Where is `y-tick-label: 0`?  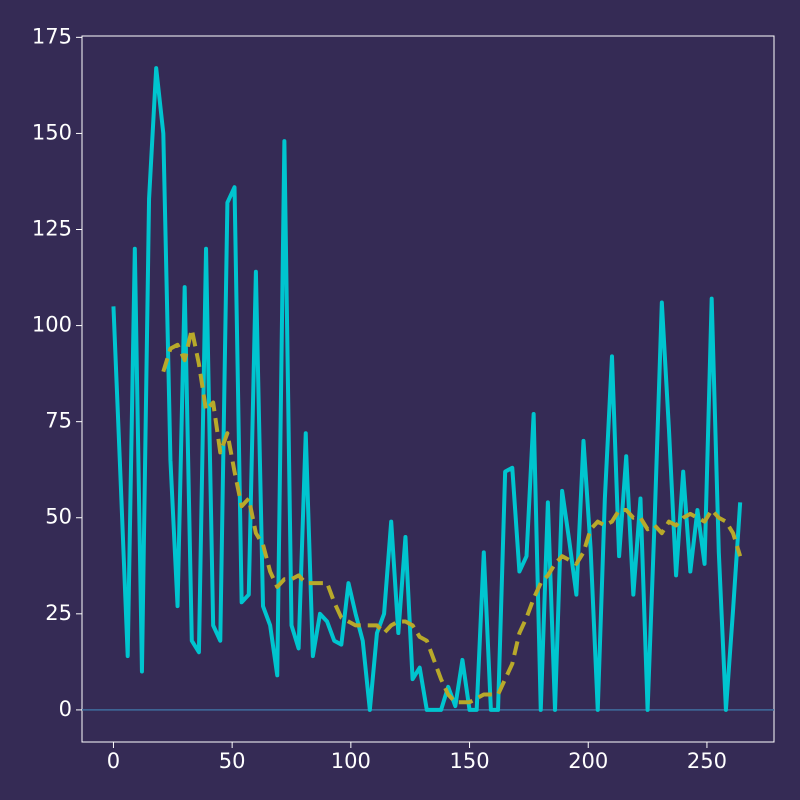
y-tick-label: 0 is located at coordinates (65, 709).